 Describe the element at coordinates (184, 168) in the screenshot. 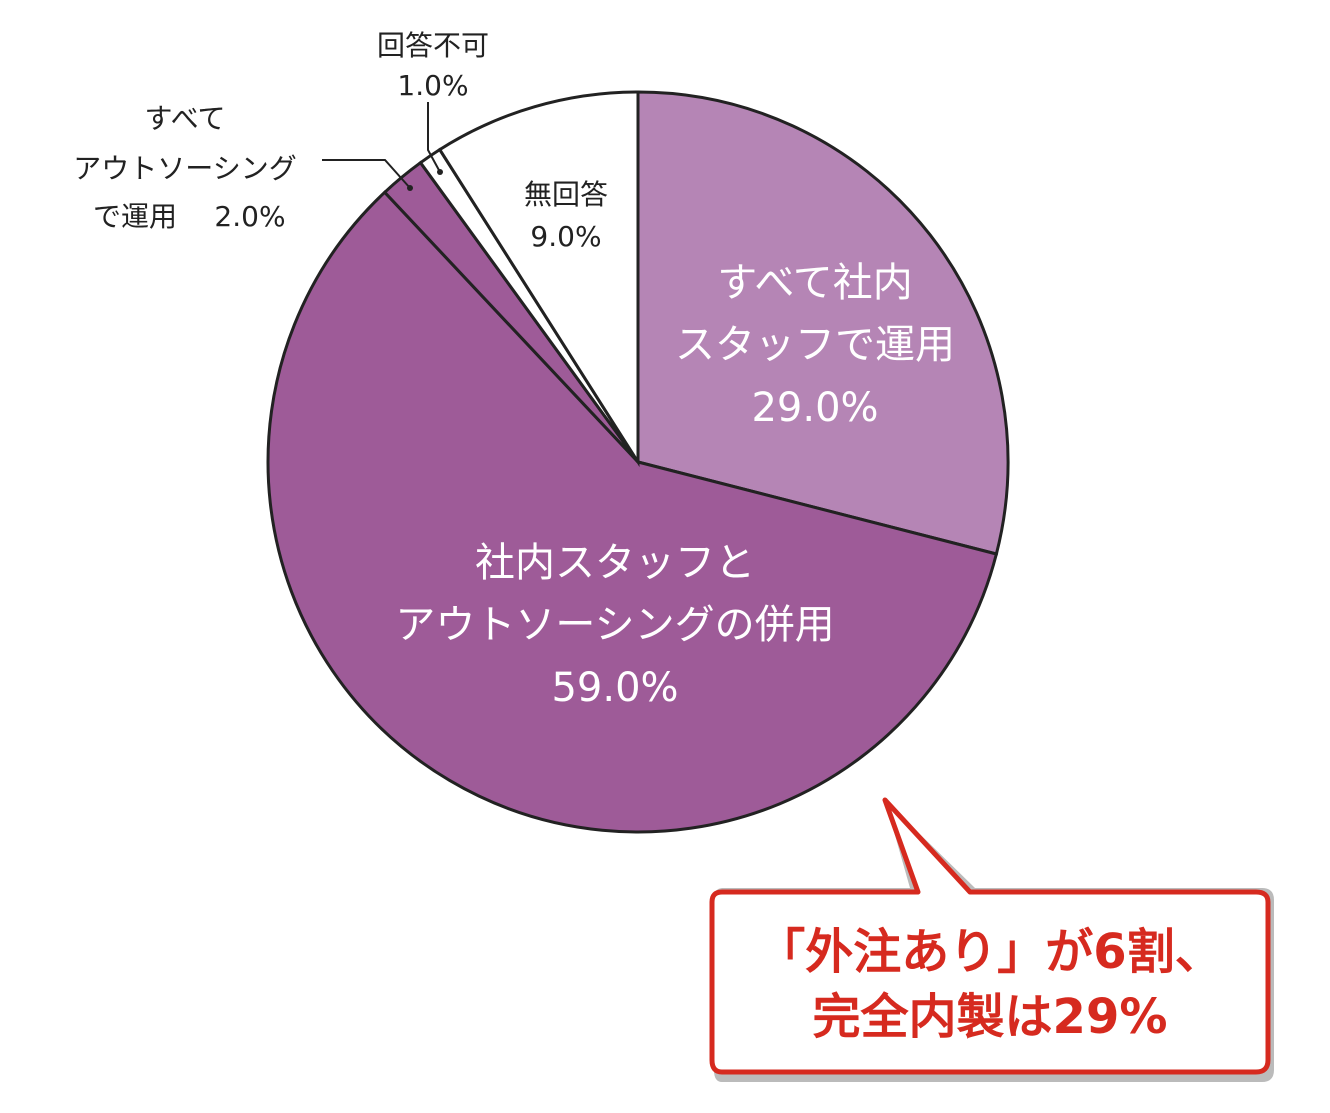

I see `slice-label: アウトソーシング` at that location.